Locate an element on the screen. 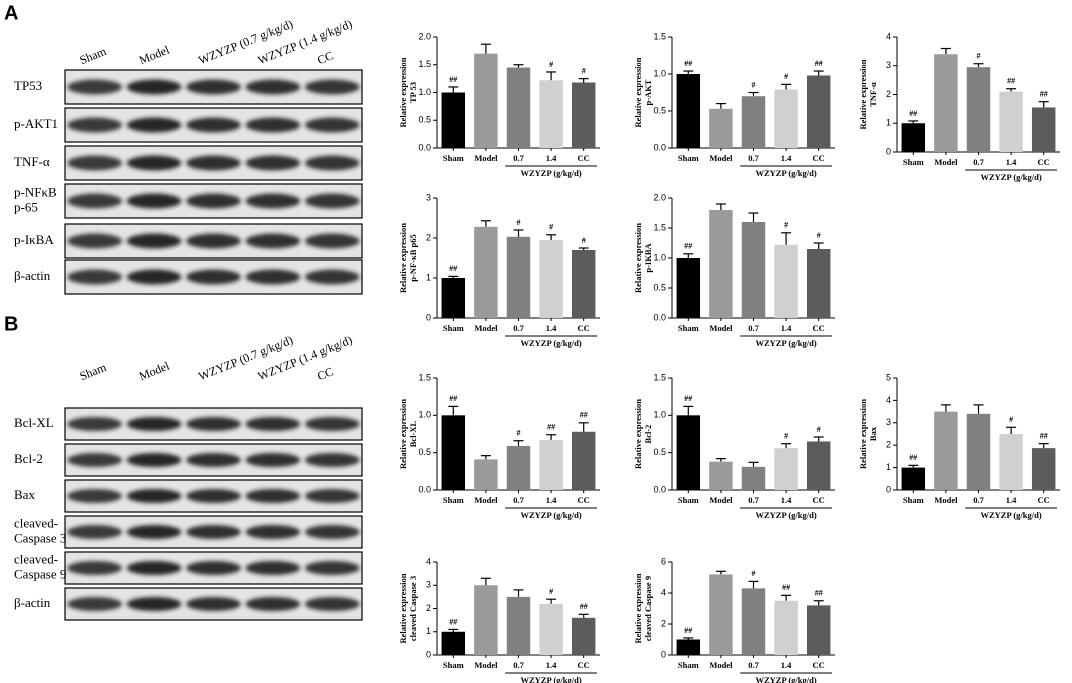  panel-letter: A is located at coordinates (11, 13).